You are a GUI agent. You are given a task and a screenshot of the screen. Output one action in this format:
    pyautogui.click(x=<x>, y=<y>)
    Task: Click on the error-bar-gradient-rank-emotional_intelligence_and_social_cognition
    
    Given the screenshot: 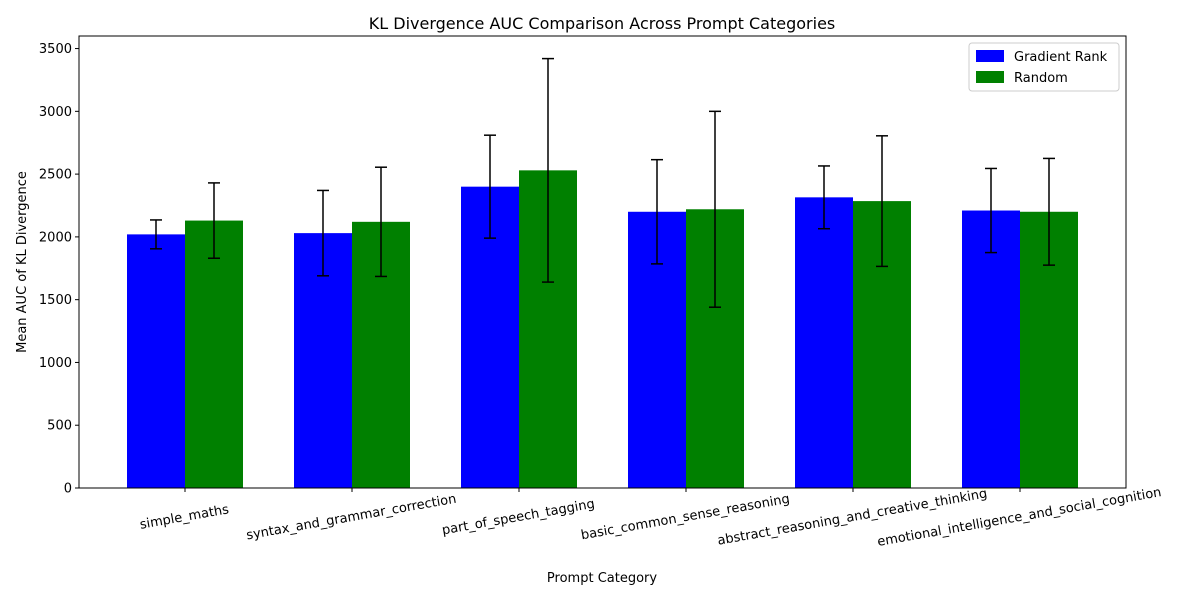 What is the action you would take?
    pyautogui.click(x=991, y=210)
    